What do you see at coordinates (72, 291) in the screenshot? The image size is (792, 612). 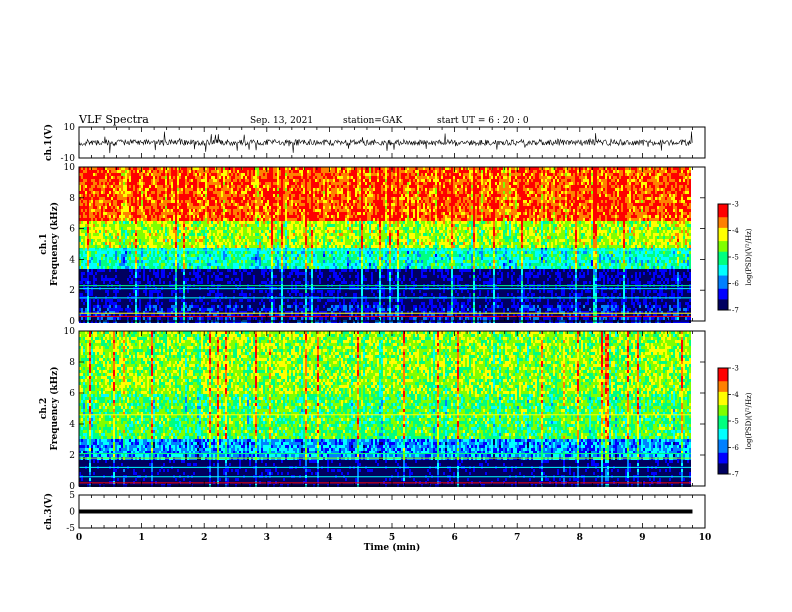 I see `ch1-ytick-label: 2` at bounding box center [72, 291].